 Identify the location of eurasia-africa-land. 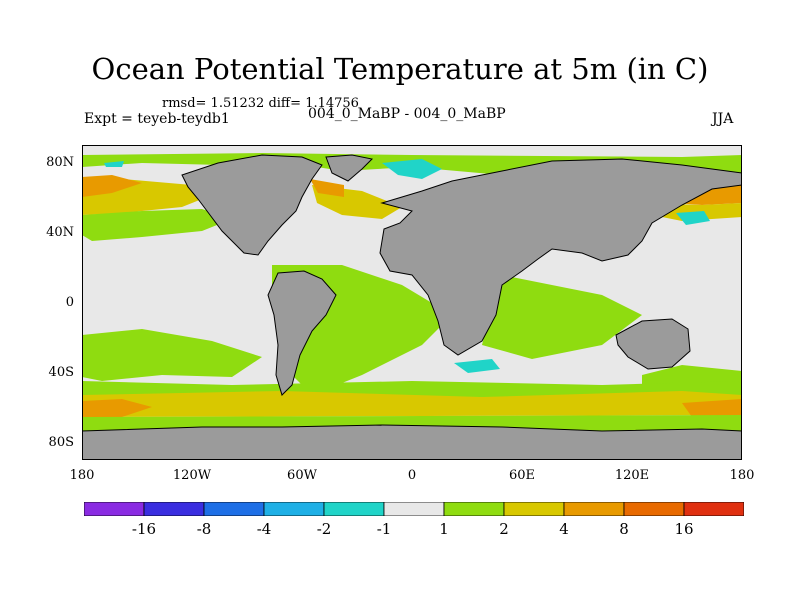
(560, 257).